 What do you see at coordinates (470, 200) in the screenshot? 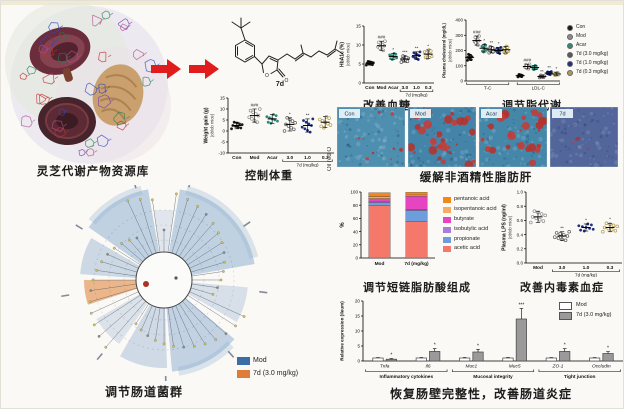
I see `legend-item: pentanoic acid` at bounding box center [470, 200].